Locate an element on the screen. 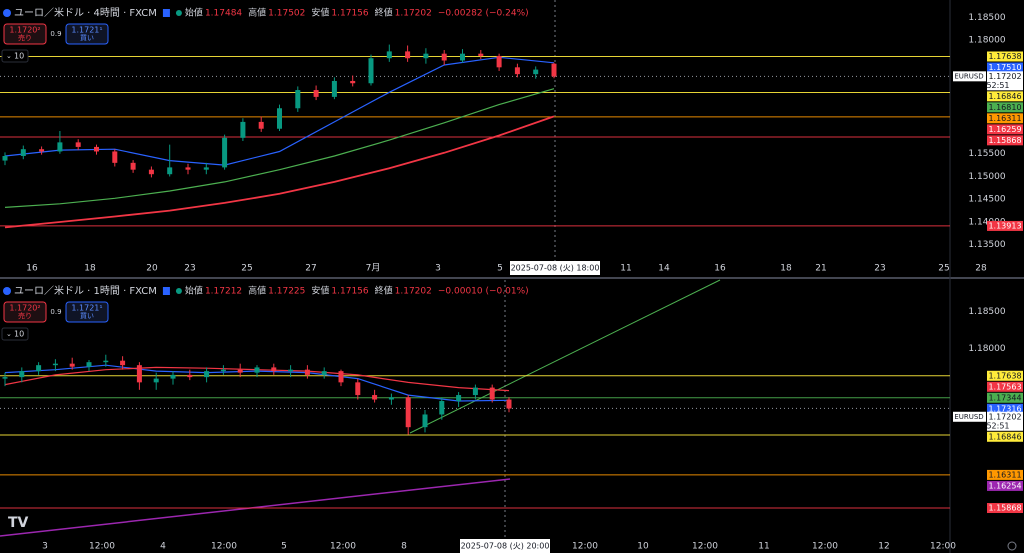 Image resolution: width=1024 pixels, height=553 pixels. moving-average is located at coordinates (279, 172).